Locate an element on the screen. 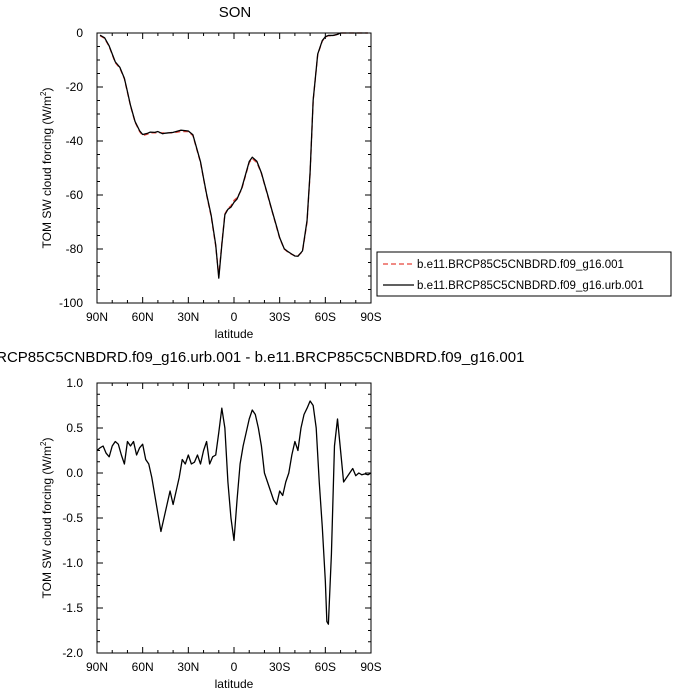 Image resolution: width=700 pixels, height=700 pixels. y-tick-label: -20 is located at coordinates (75, 87).